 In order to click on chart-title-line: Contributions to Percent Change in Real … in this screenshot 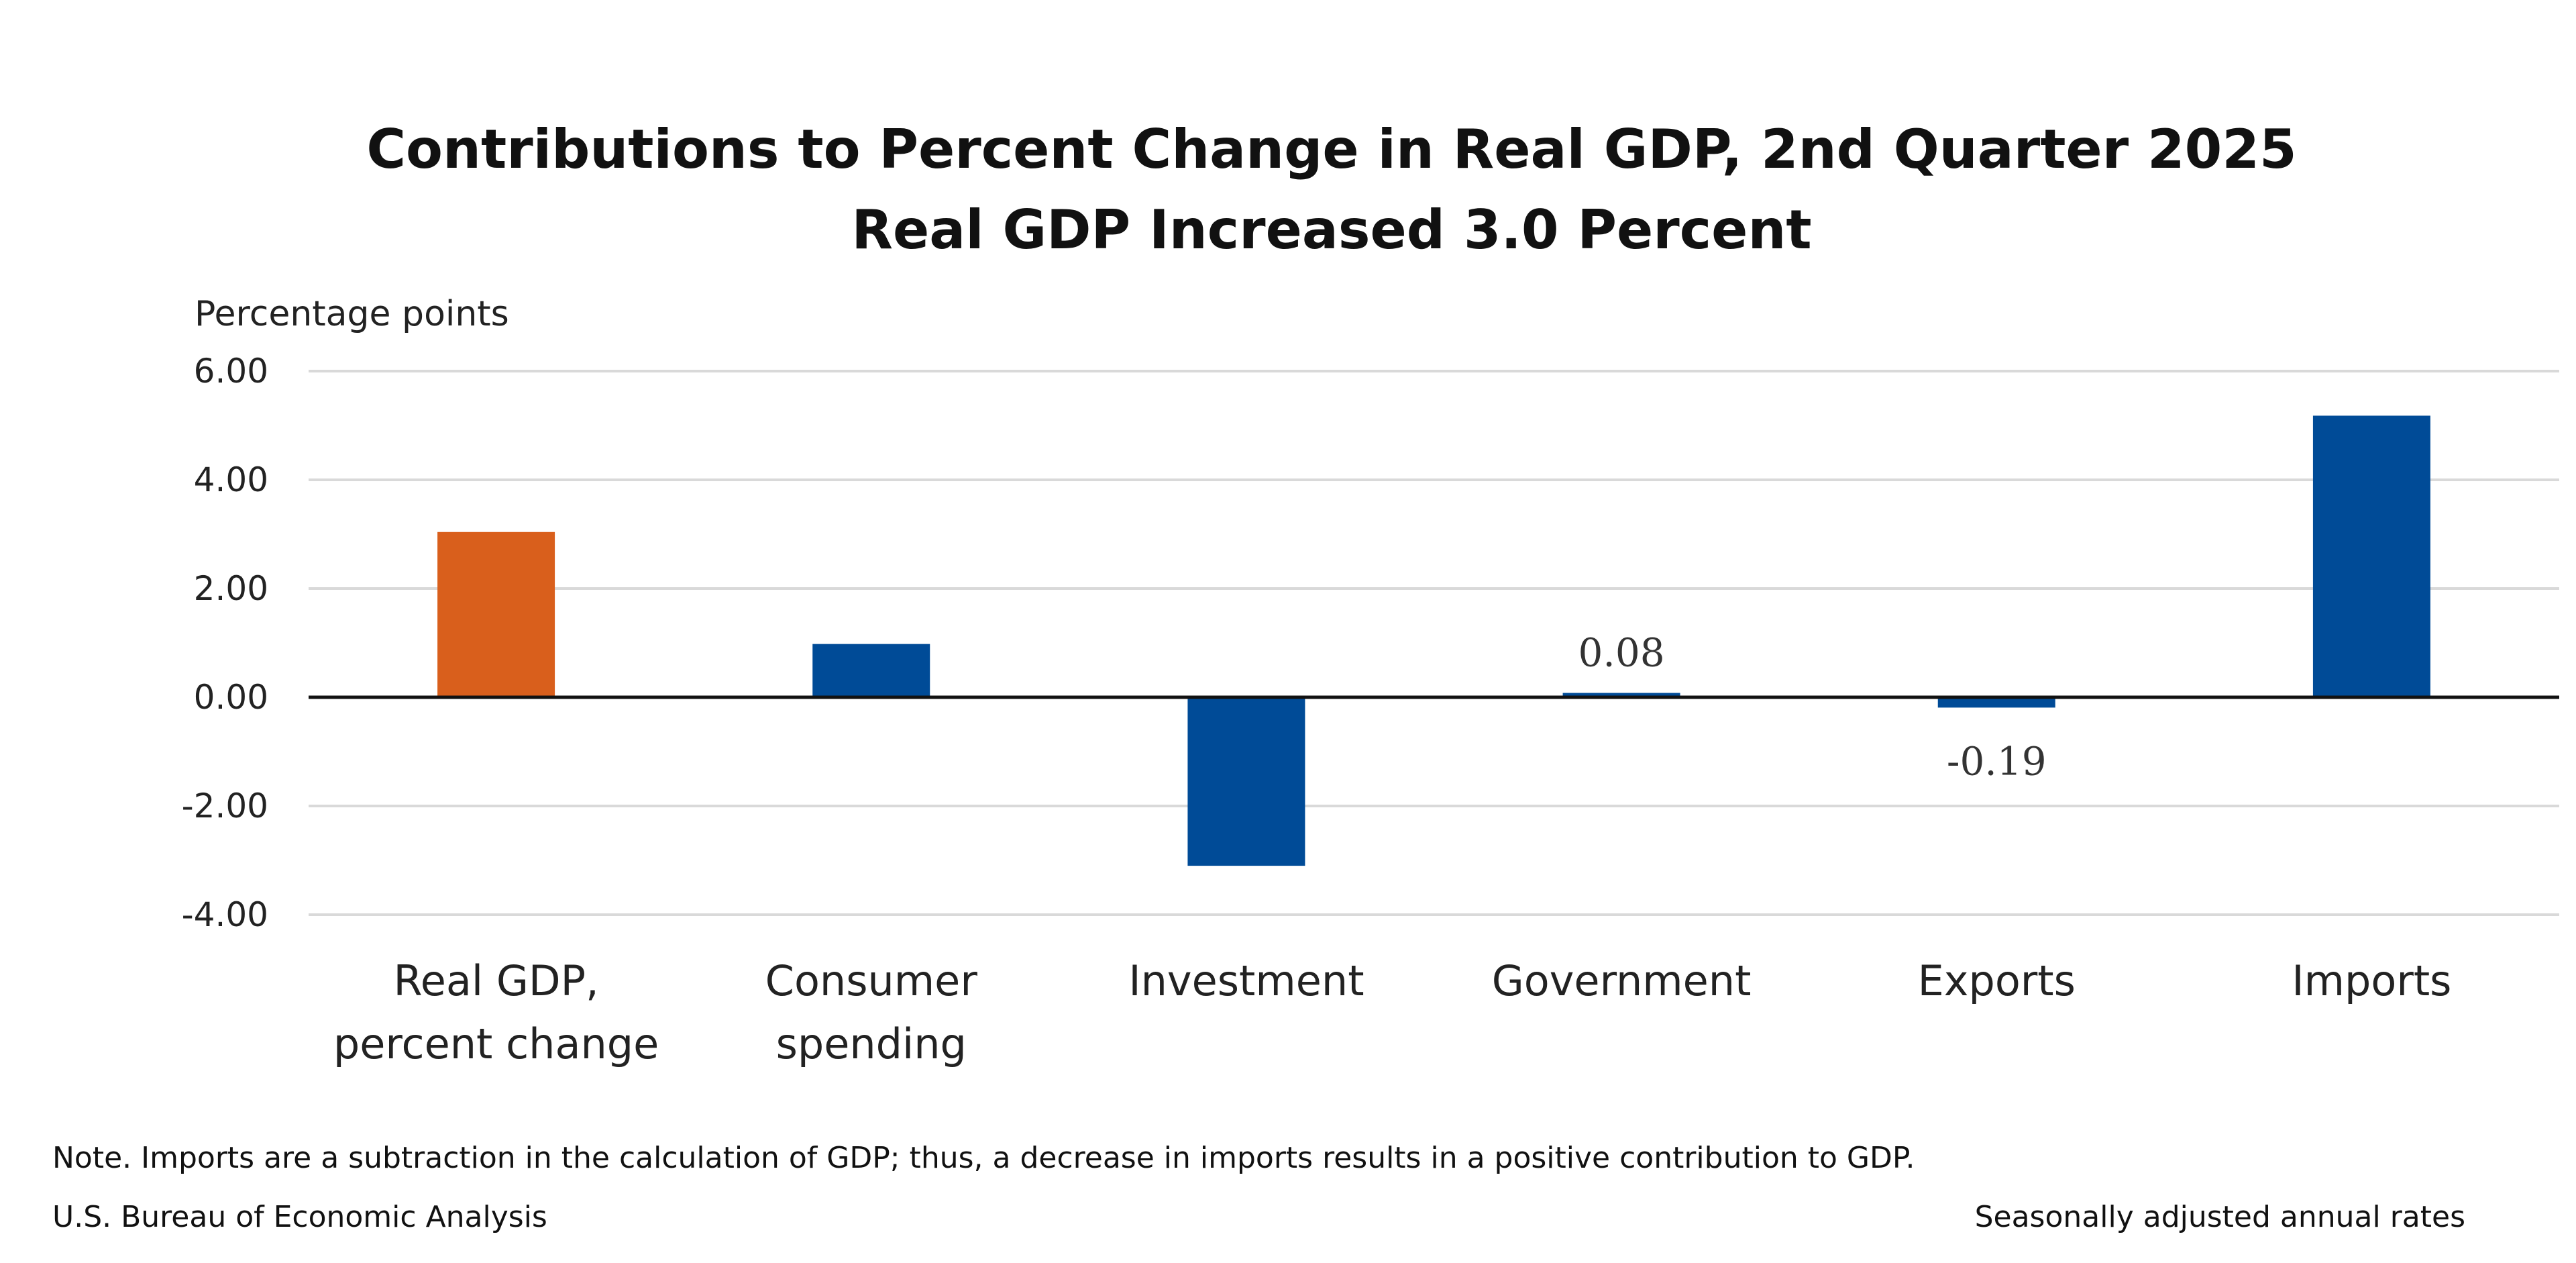, I will do `click(1331, 149)`.